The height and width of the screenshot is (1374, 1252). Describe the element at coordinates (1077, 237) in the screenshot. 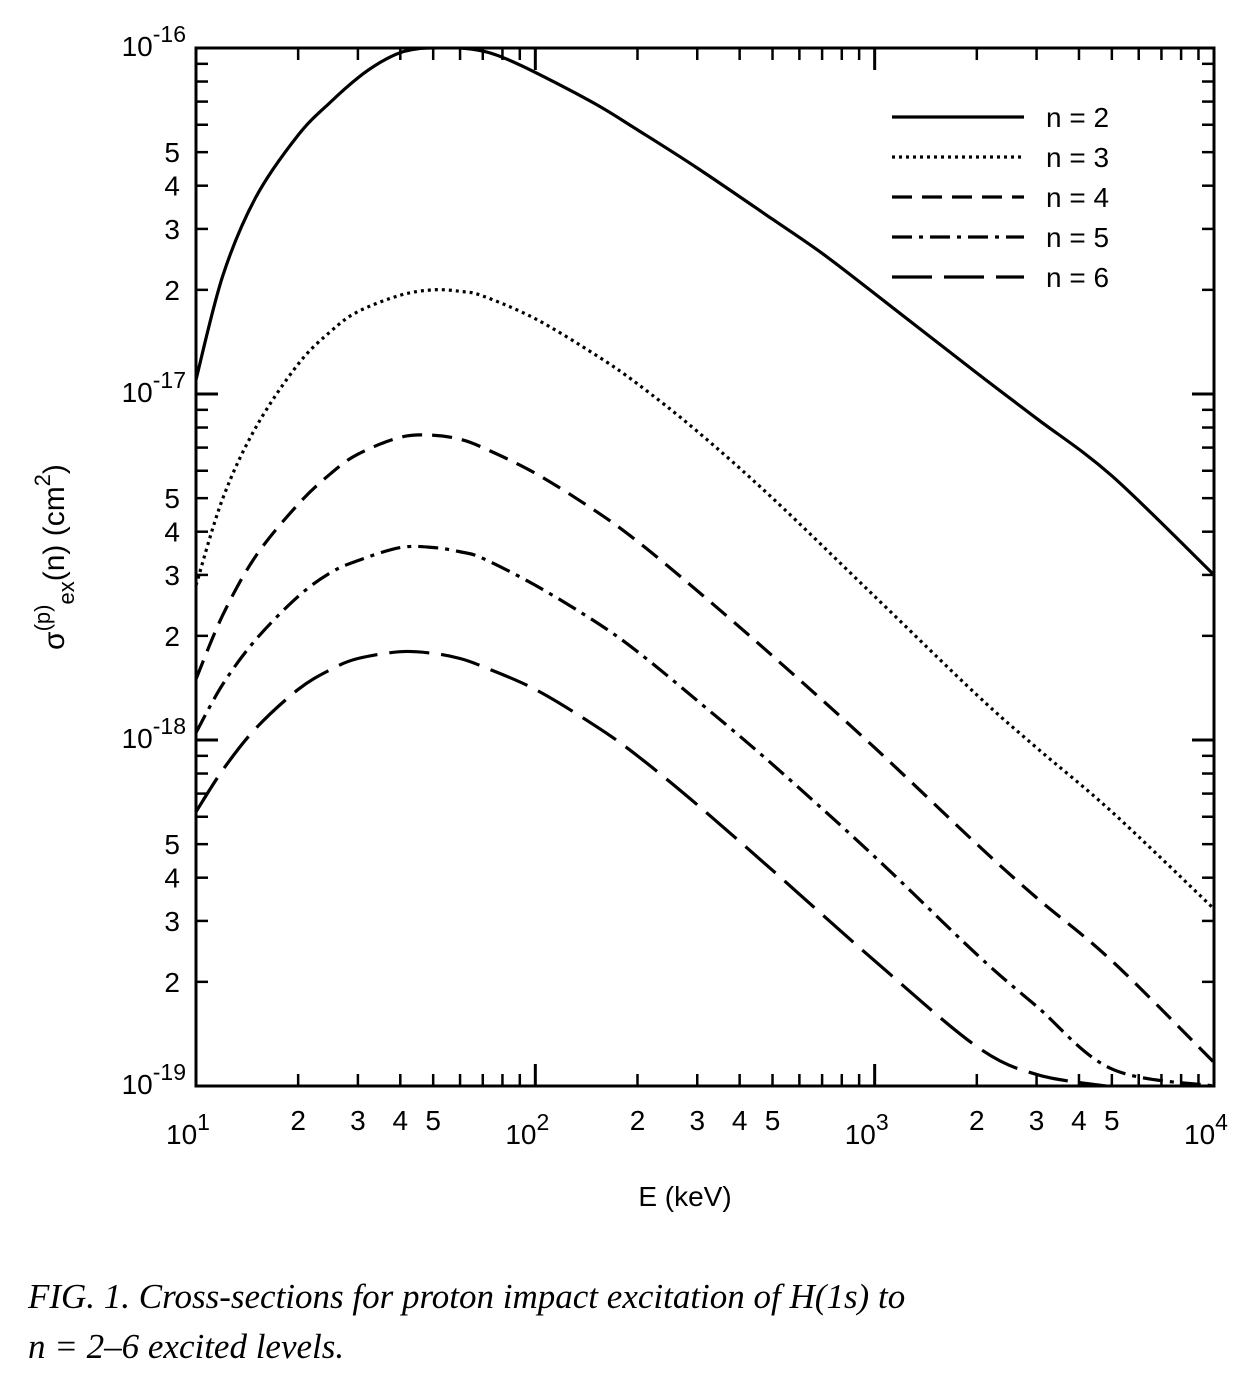

I see `legend-label-n5: n = 5` at that location.